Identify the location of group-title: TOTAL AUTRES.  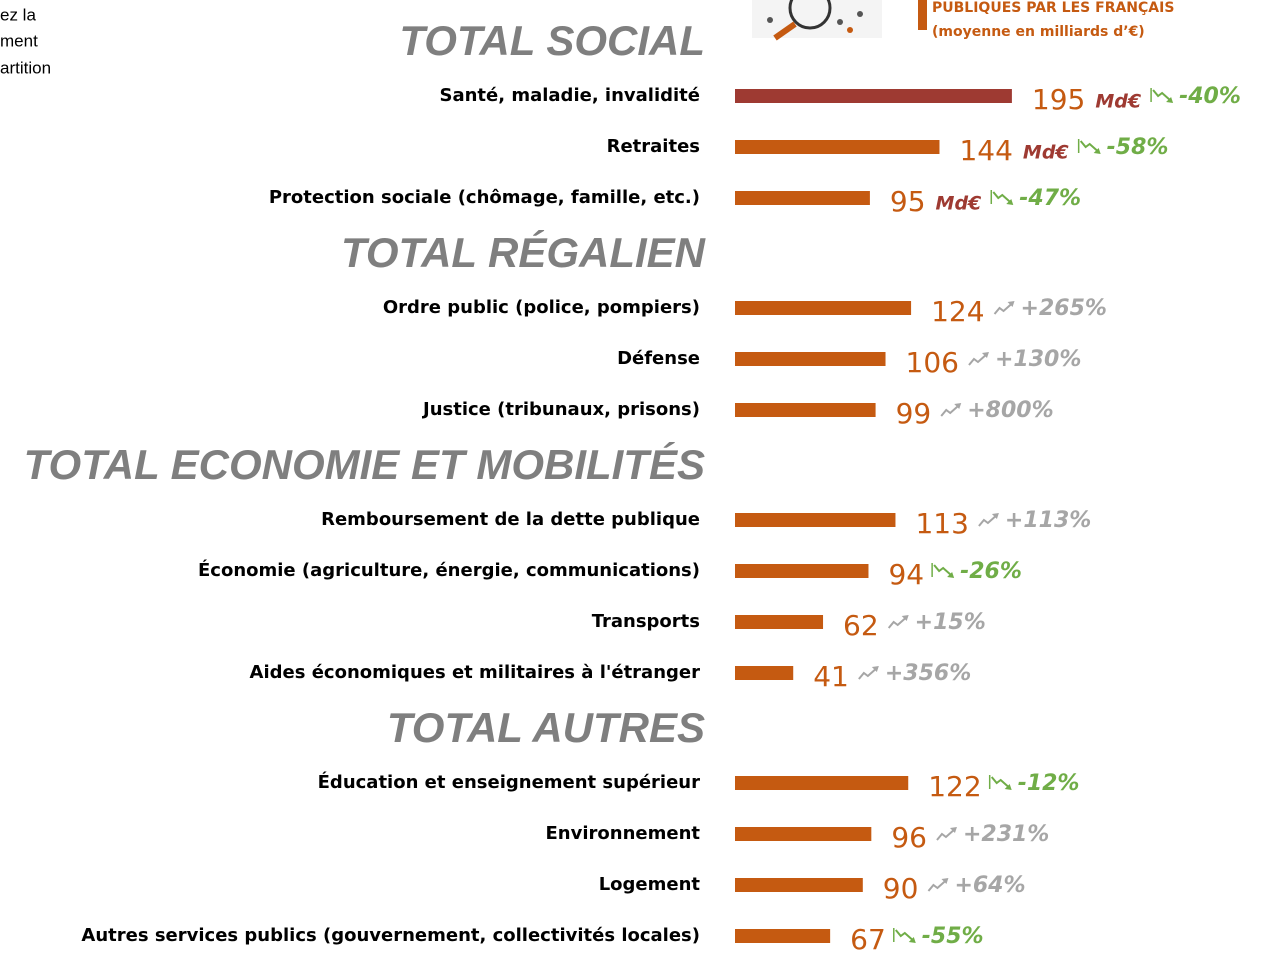
(546, 727).